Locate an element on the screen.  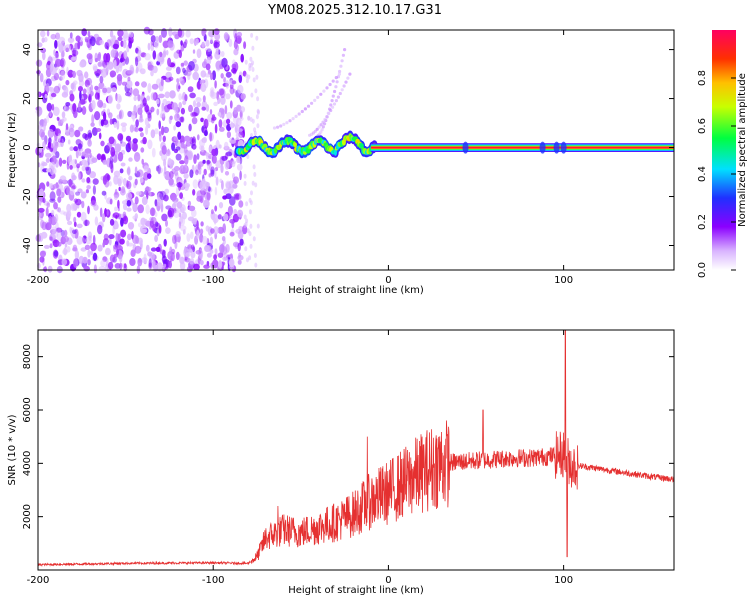
spectrogram-ylabel: Frequency (Hz) is located at coordinates (12, 150).